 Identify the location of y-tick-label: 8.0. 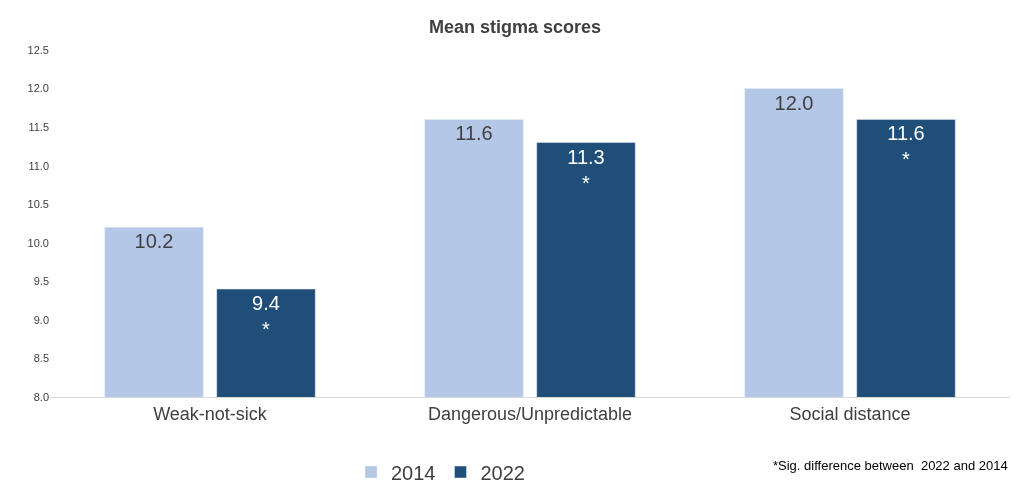
(41, 396).